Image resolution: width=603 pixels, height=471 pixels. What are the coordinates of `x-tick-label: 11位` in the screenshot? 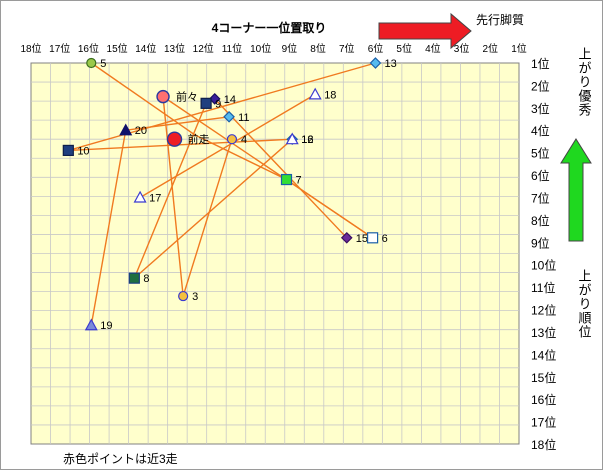 It's located at (232, 48).